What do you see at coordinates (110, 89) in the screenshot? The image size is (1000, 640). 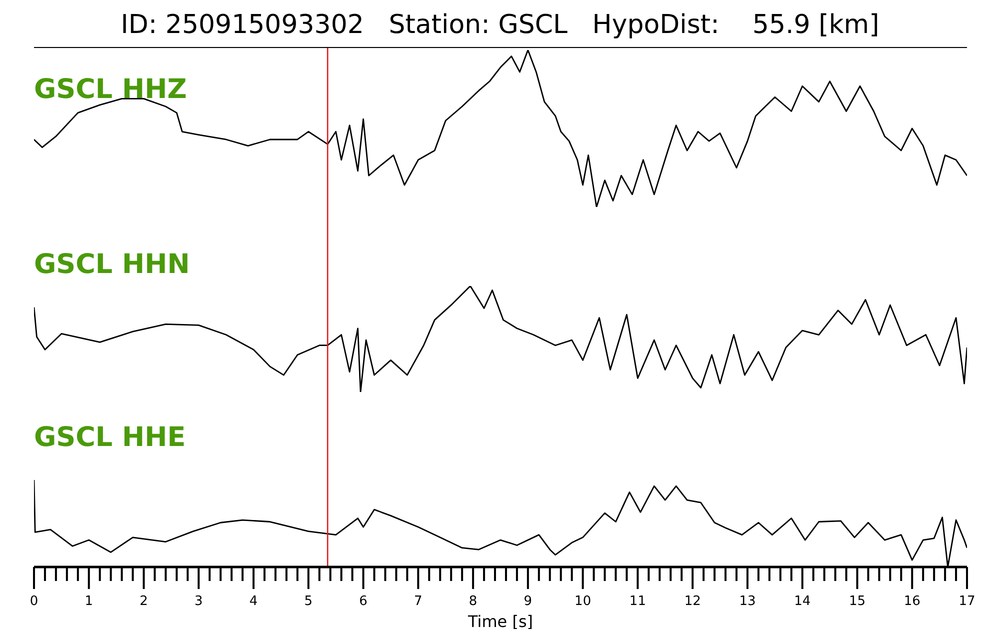 I see `series-label: GSCL HHZ` at bounding box center [110, 89].